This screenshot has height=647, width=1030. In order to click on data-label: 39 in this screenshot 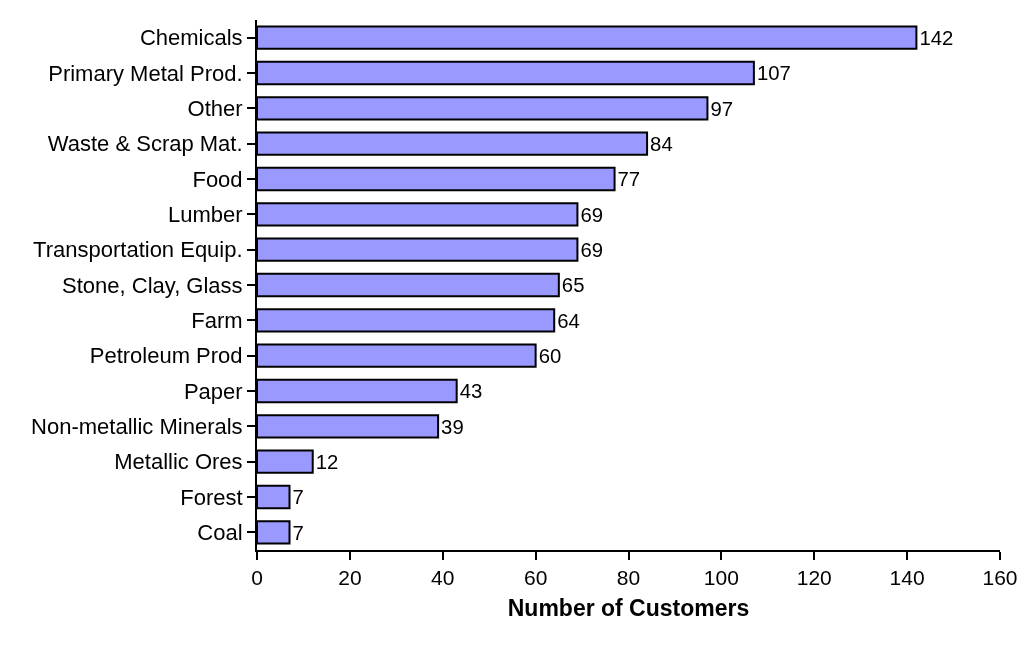, I will do `click(452, 426)`.